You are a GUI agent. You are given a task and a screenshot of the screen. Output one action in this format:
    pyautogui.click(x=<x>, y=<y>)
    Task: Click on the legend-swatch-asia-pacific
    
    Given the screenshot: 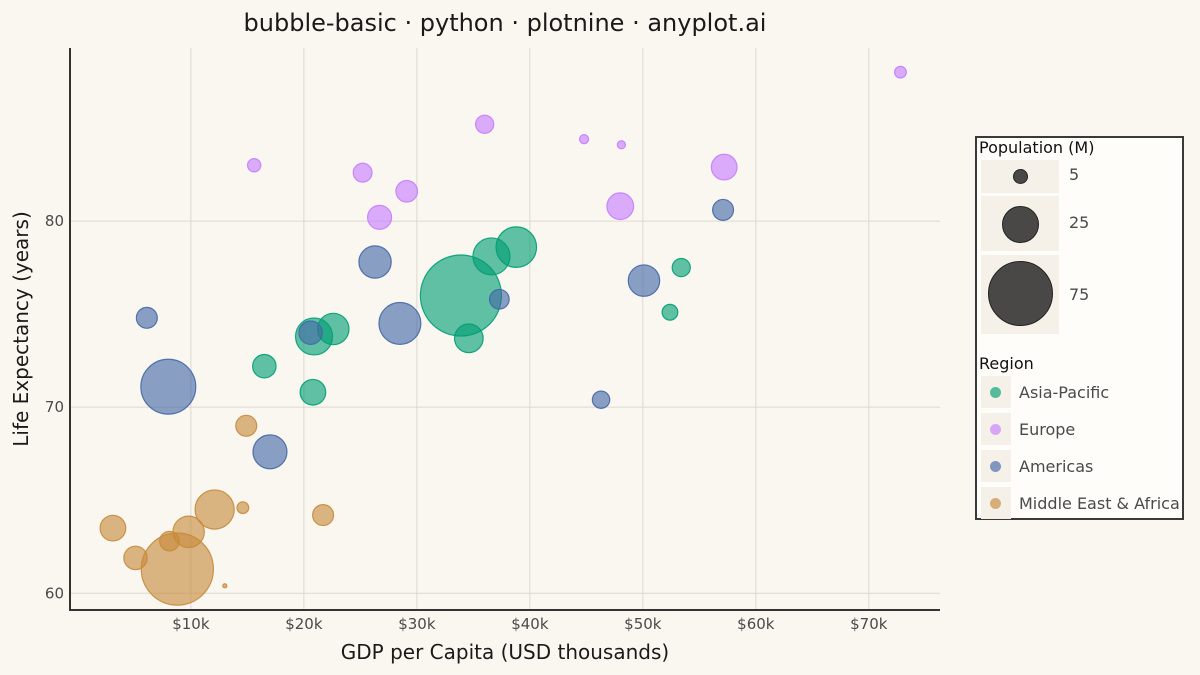 What is the action you would take?
    pyautogui.click(x=995, y=392)
    